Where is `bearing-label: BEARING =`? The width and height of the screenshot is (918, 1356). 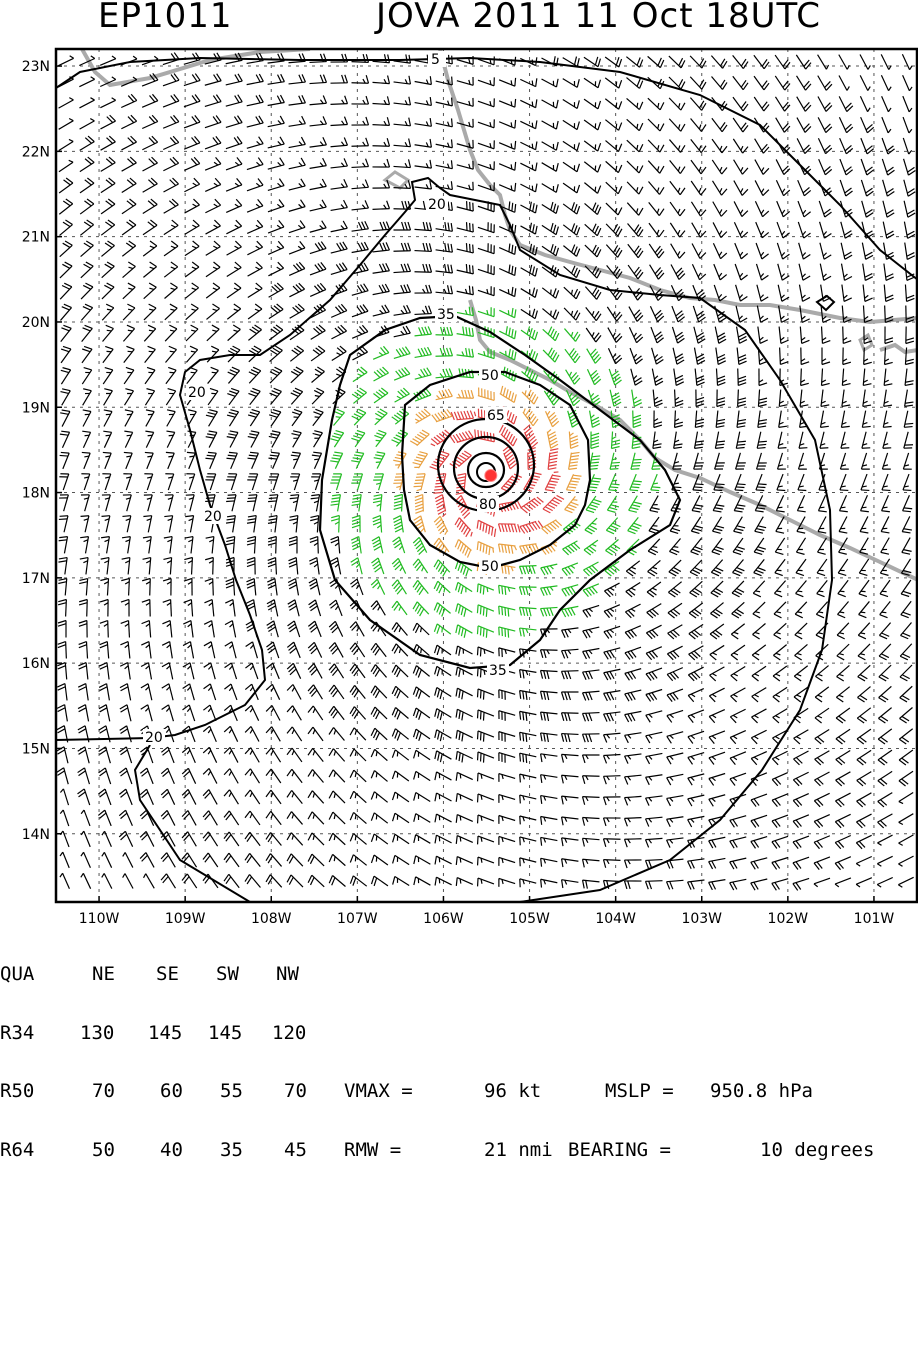 bearing-label: BEARING = is located at coordinates (619, 1151).